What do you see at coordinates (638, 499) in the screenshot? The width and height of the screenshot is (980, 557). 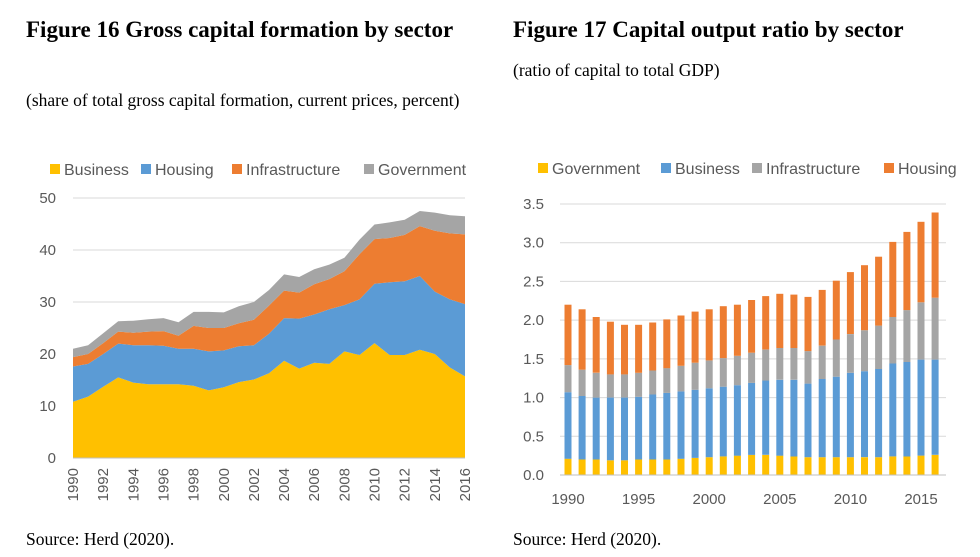 I see `fig17-x-tick-label: 1995` at bounding box center [638, 499].